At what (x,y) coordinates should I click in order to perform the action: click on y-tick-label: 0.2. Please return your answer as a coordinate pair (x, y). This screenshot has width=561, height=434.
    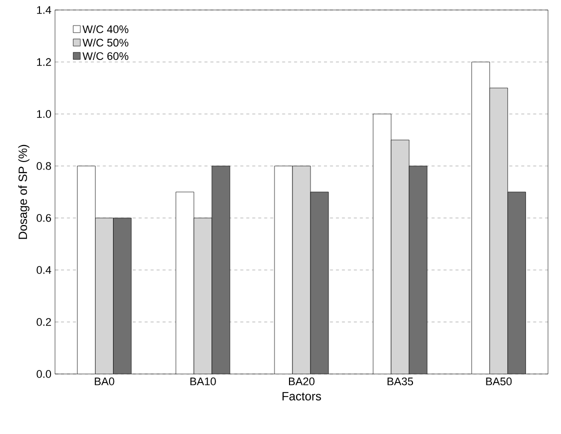
    Looking at the image, I should click on (43, 322).